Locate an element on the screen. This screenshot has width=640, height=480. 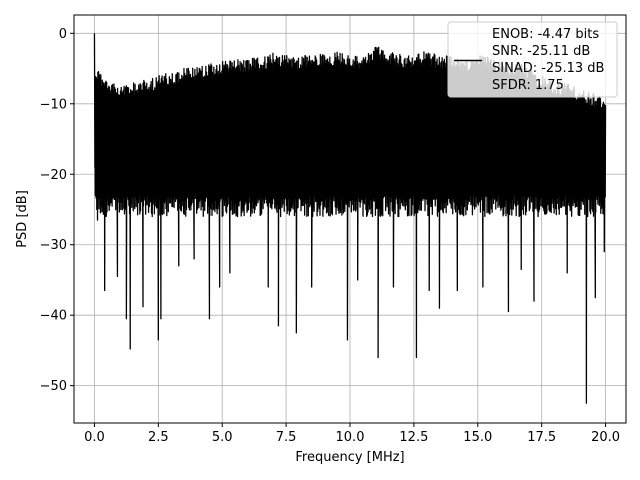
legend-entry-snr: SNR: -25.11 dB is located at coordinates (541, 51).